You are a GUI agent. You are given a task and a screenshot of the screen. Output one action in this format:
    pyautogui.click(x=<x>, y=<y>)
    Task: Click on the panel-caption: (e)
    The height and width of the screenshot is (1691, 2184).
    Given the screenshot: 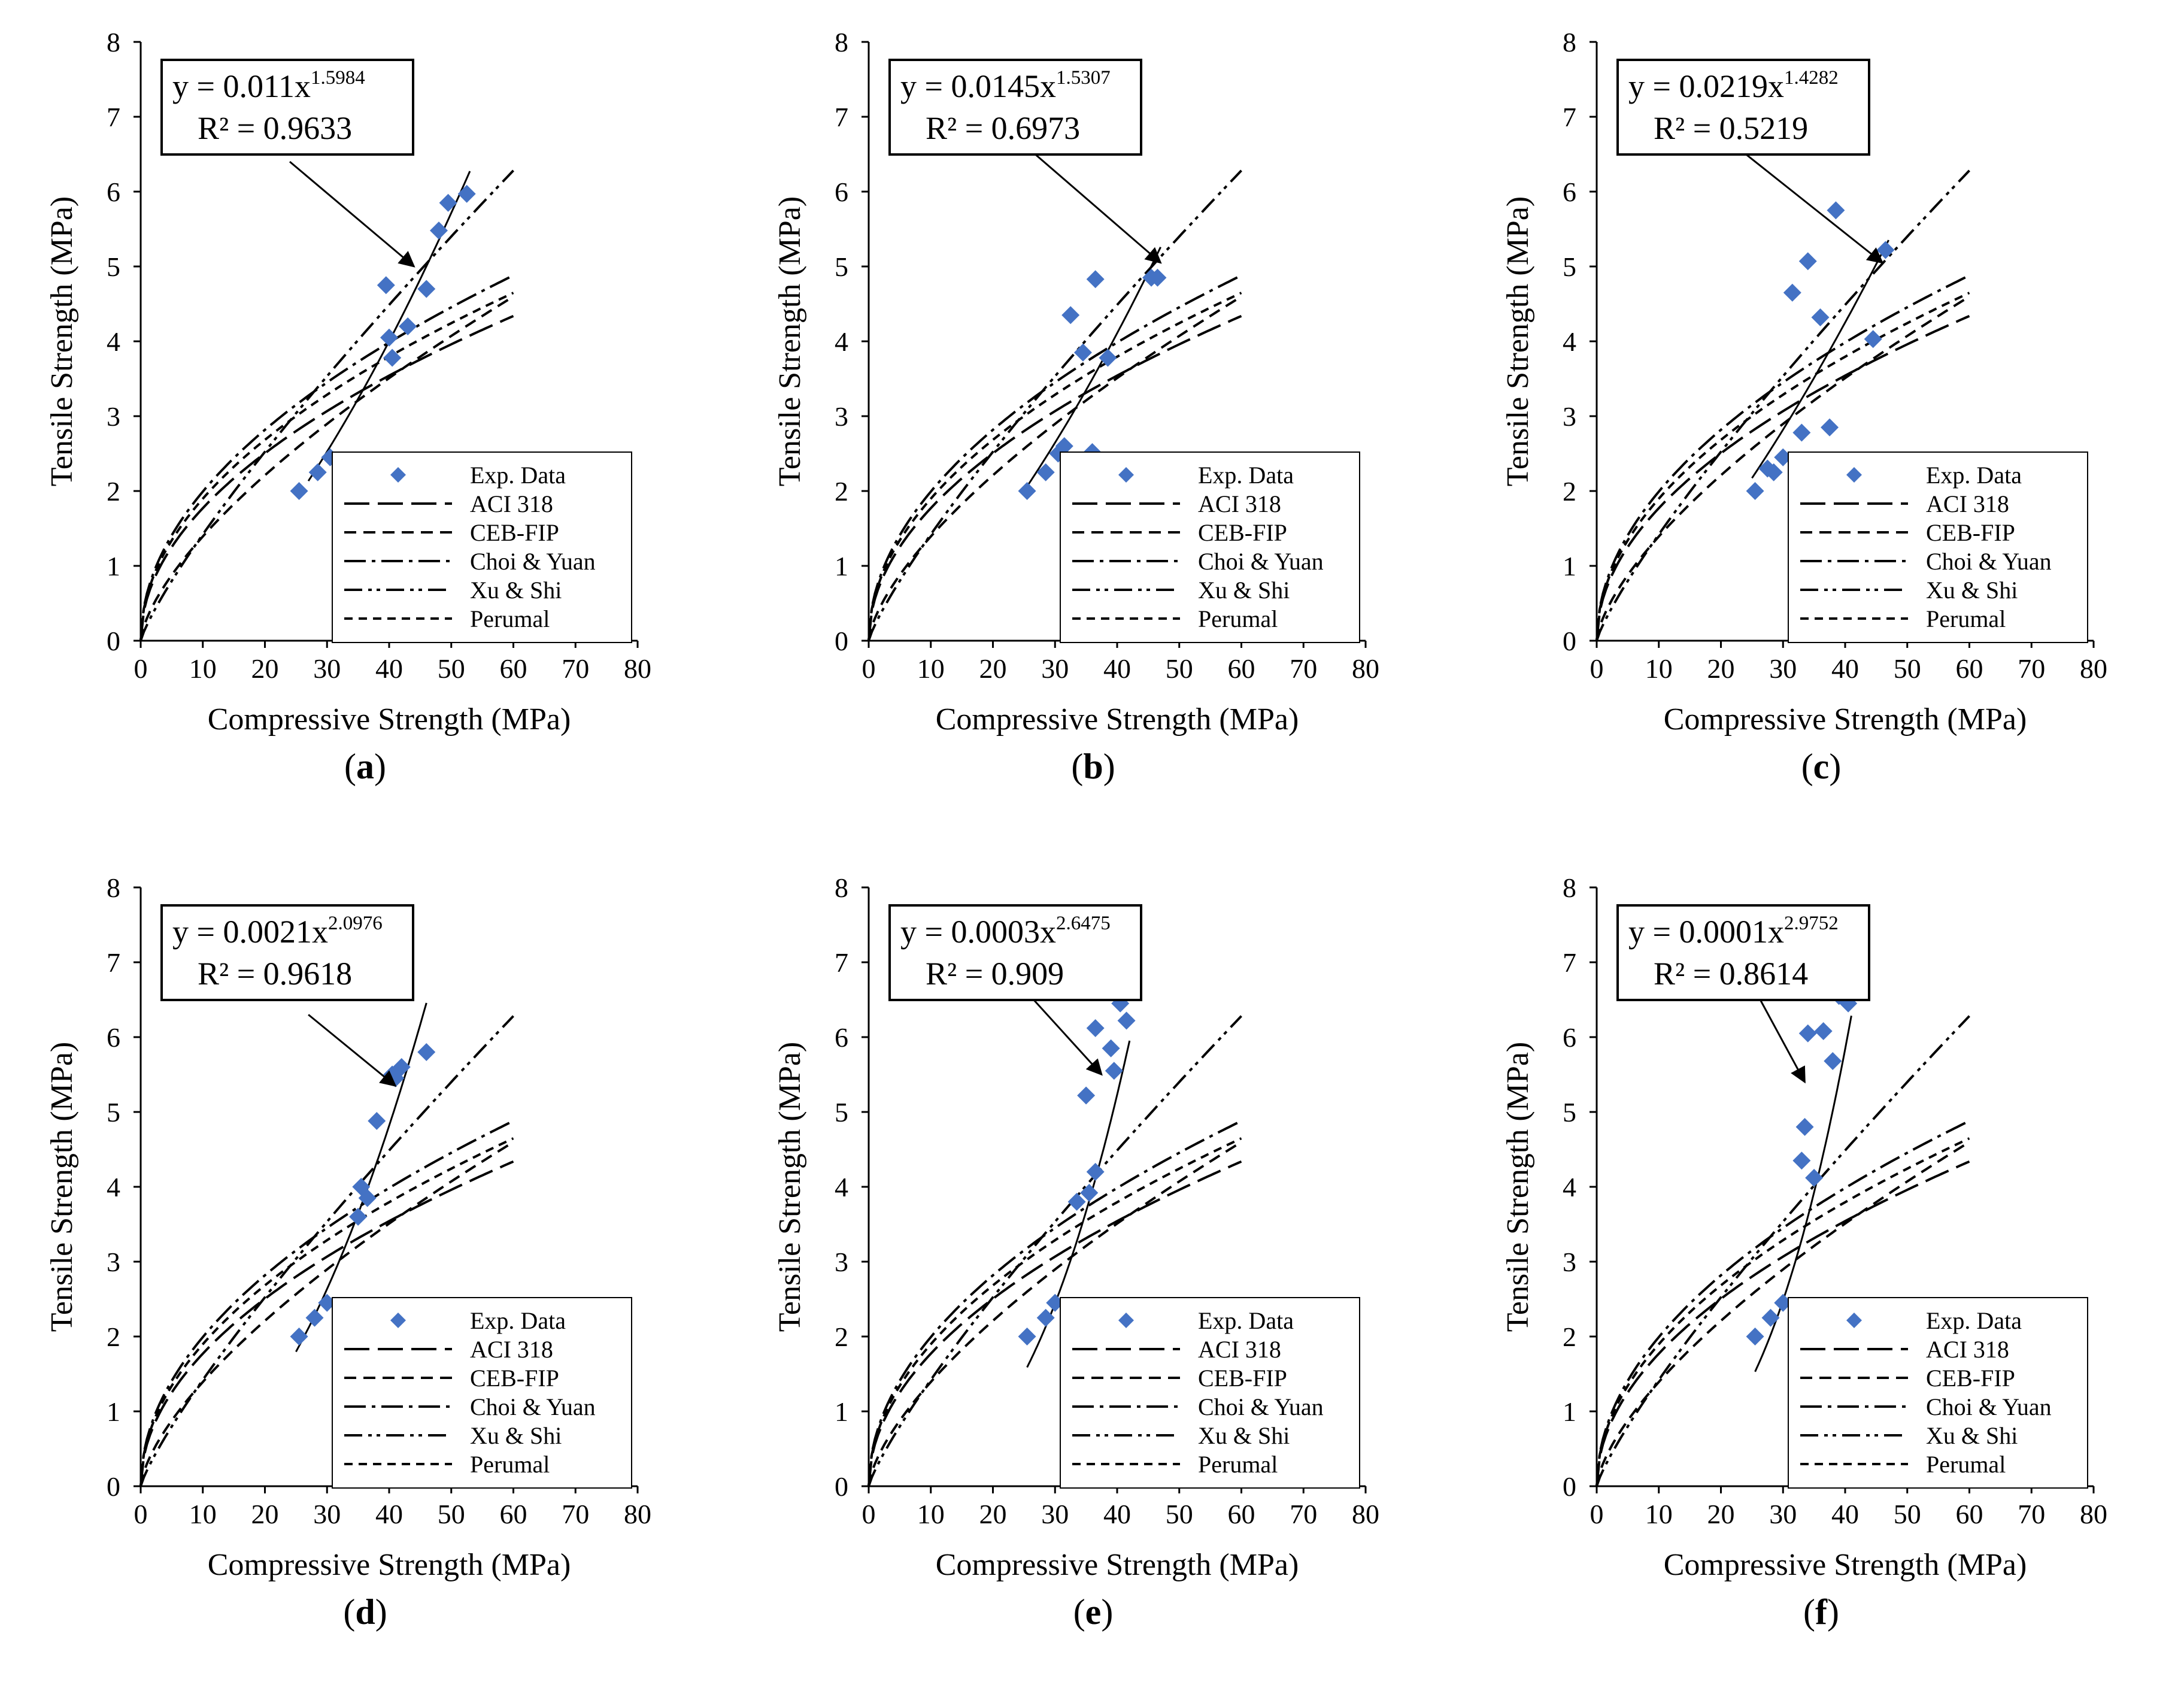 What is the action you would take?
    pyautogui.click(x=1094, y=1612)
    